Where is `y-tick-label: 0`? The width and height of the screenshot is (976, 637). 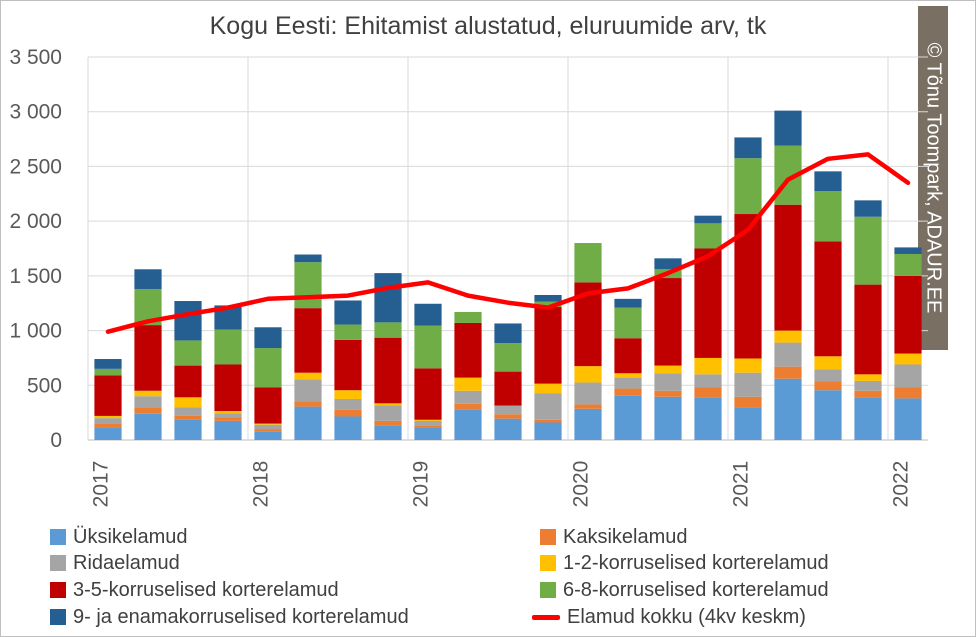
y-tick-label: 0 is located at coordinates (56, 440).